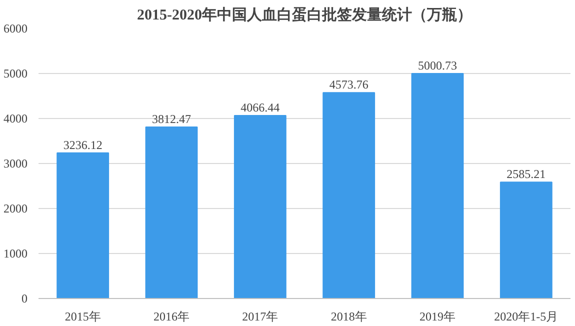  I want to click on y-tick-label: 5000, so click(16, 73).